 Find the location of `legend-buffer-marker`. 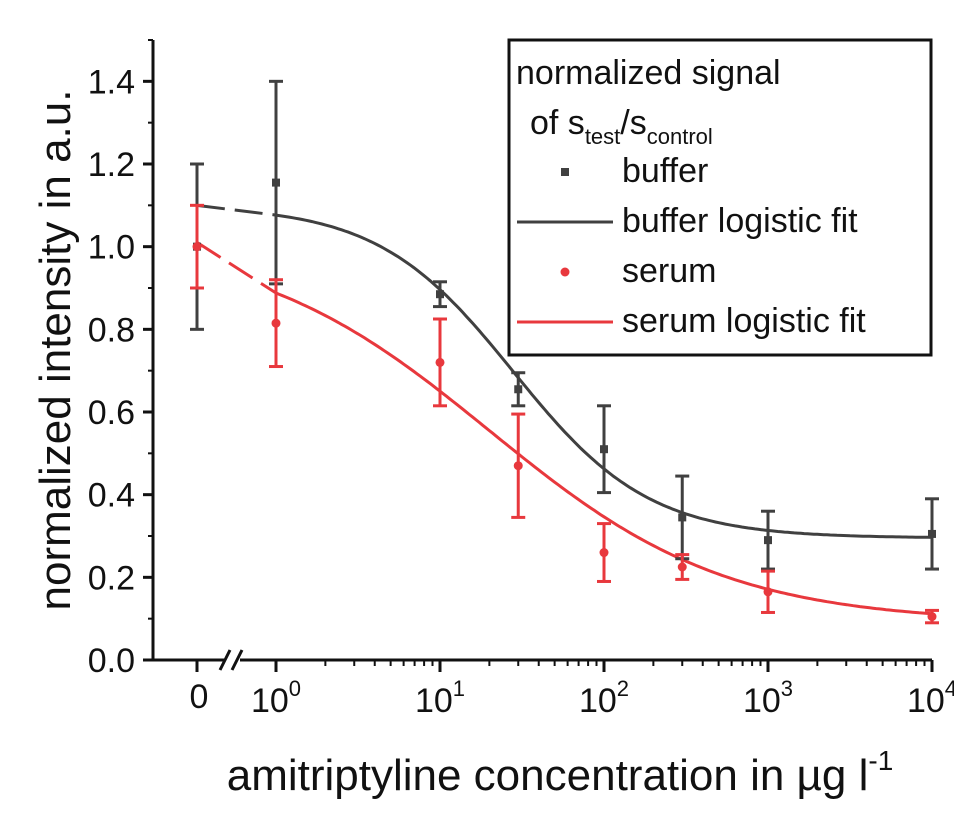

legend-buffer-marker is located at coordinates (565, 172).